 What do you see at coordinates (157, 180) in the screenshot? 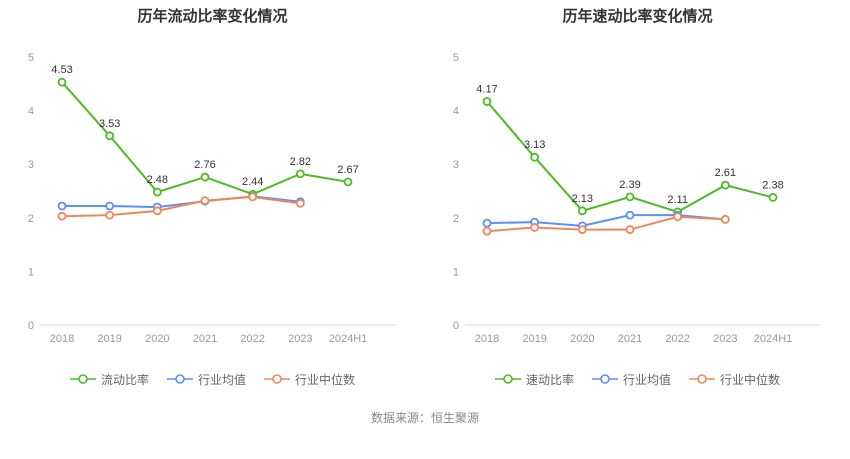
I see `data-label-current-ratio: 2.48` at bounding box center [157, 180].